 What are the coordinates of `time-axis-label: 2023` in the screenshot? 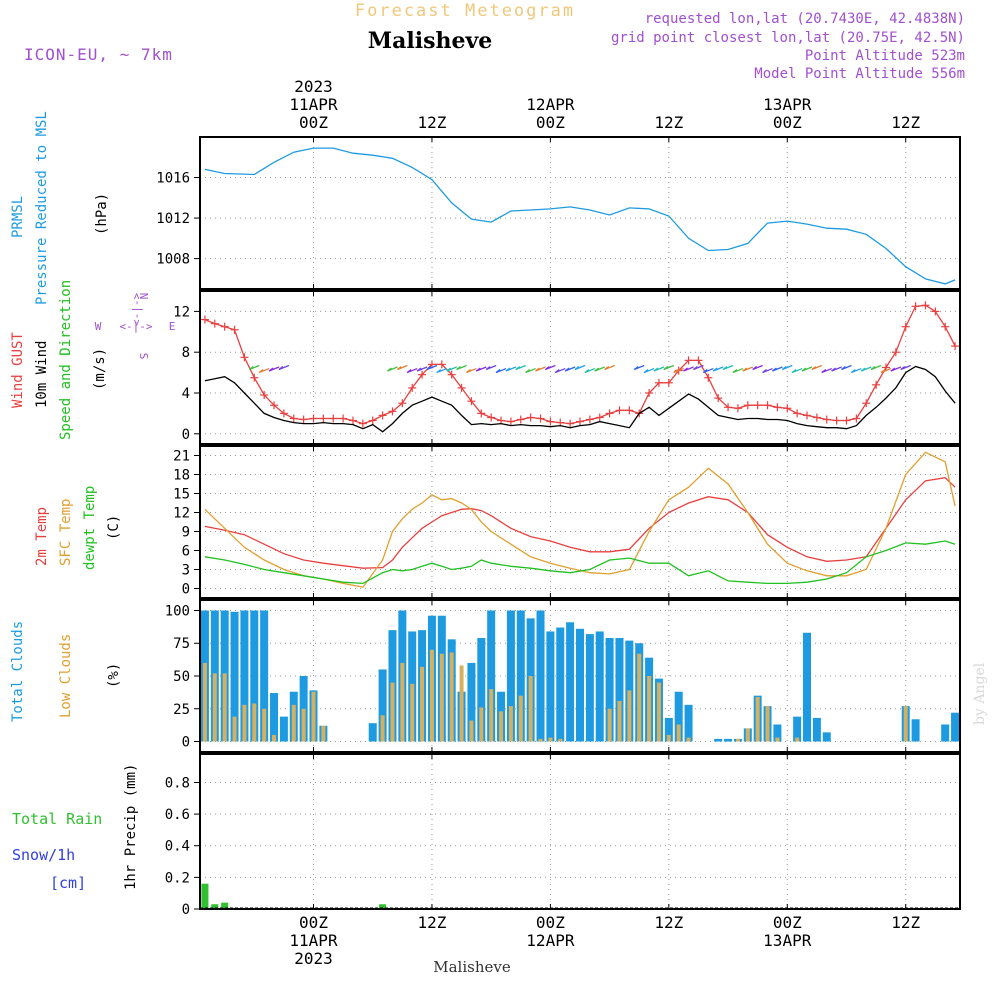 It's located at (313, 86).